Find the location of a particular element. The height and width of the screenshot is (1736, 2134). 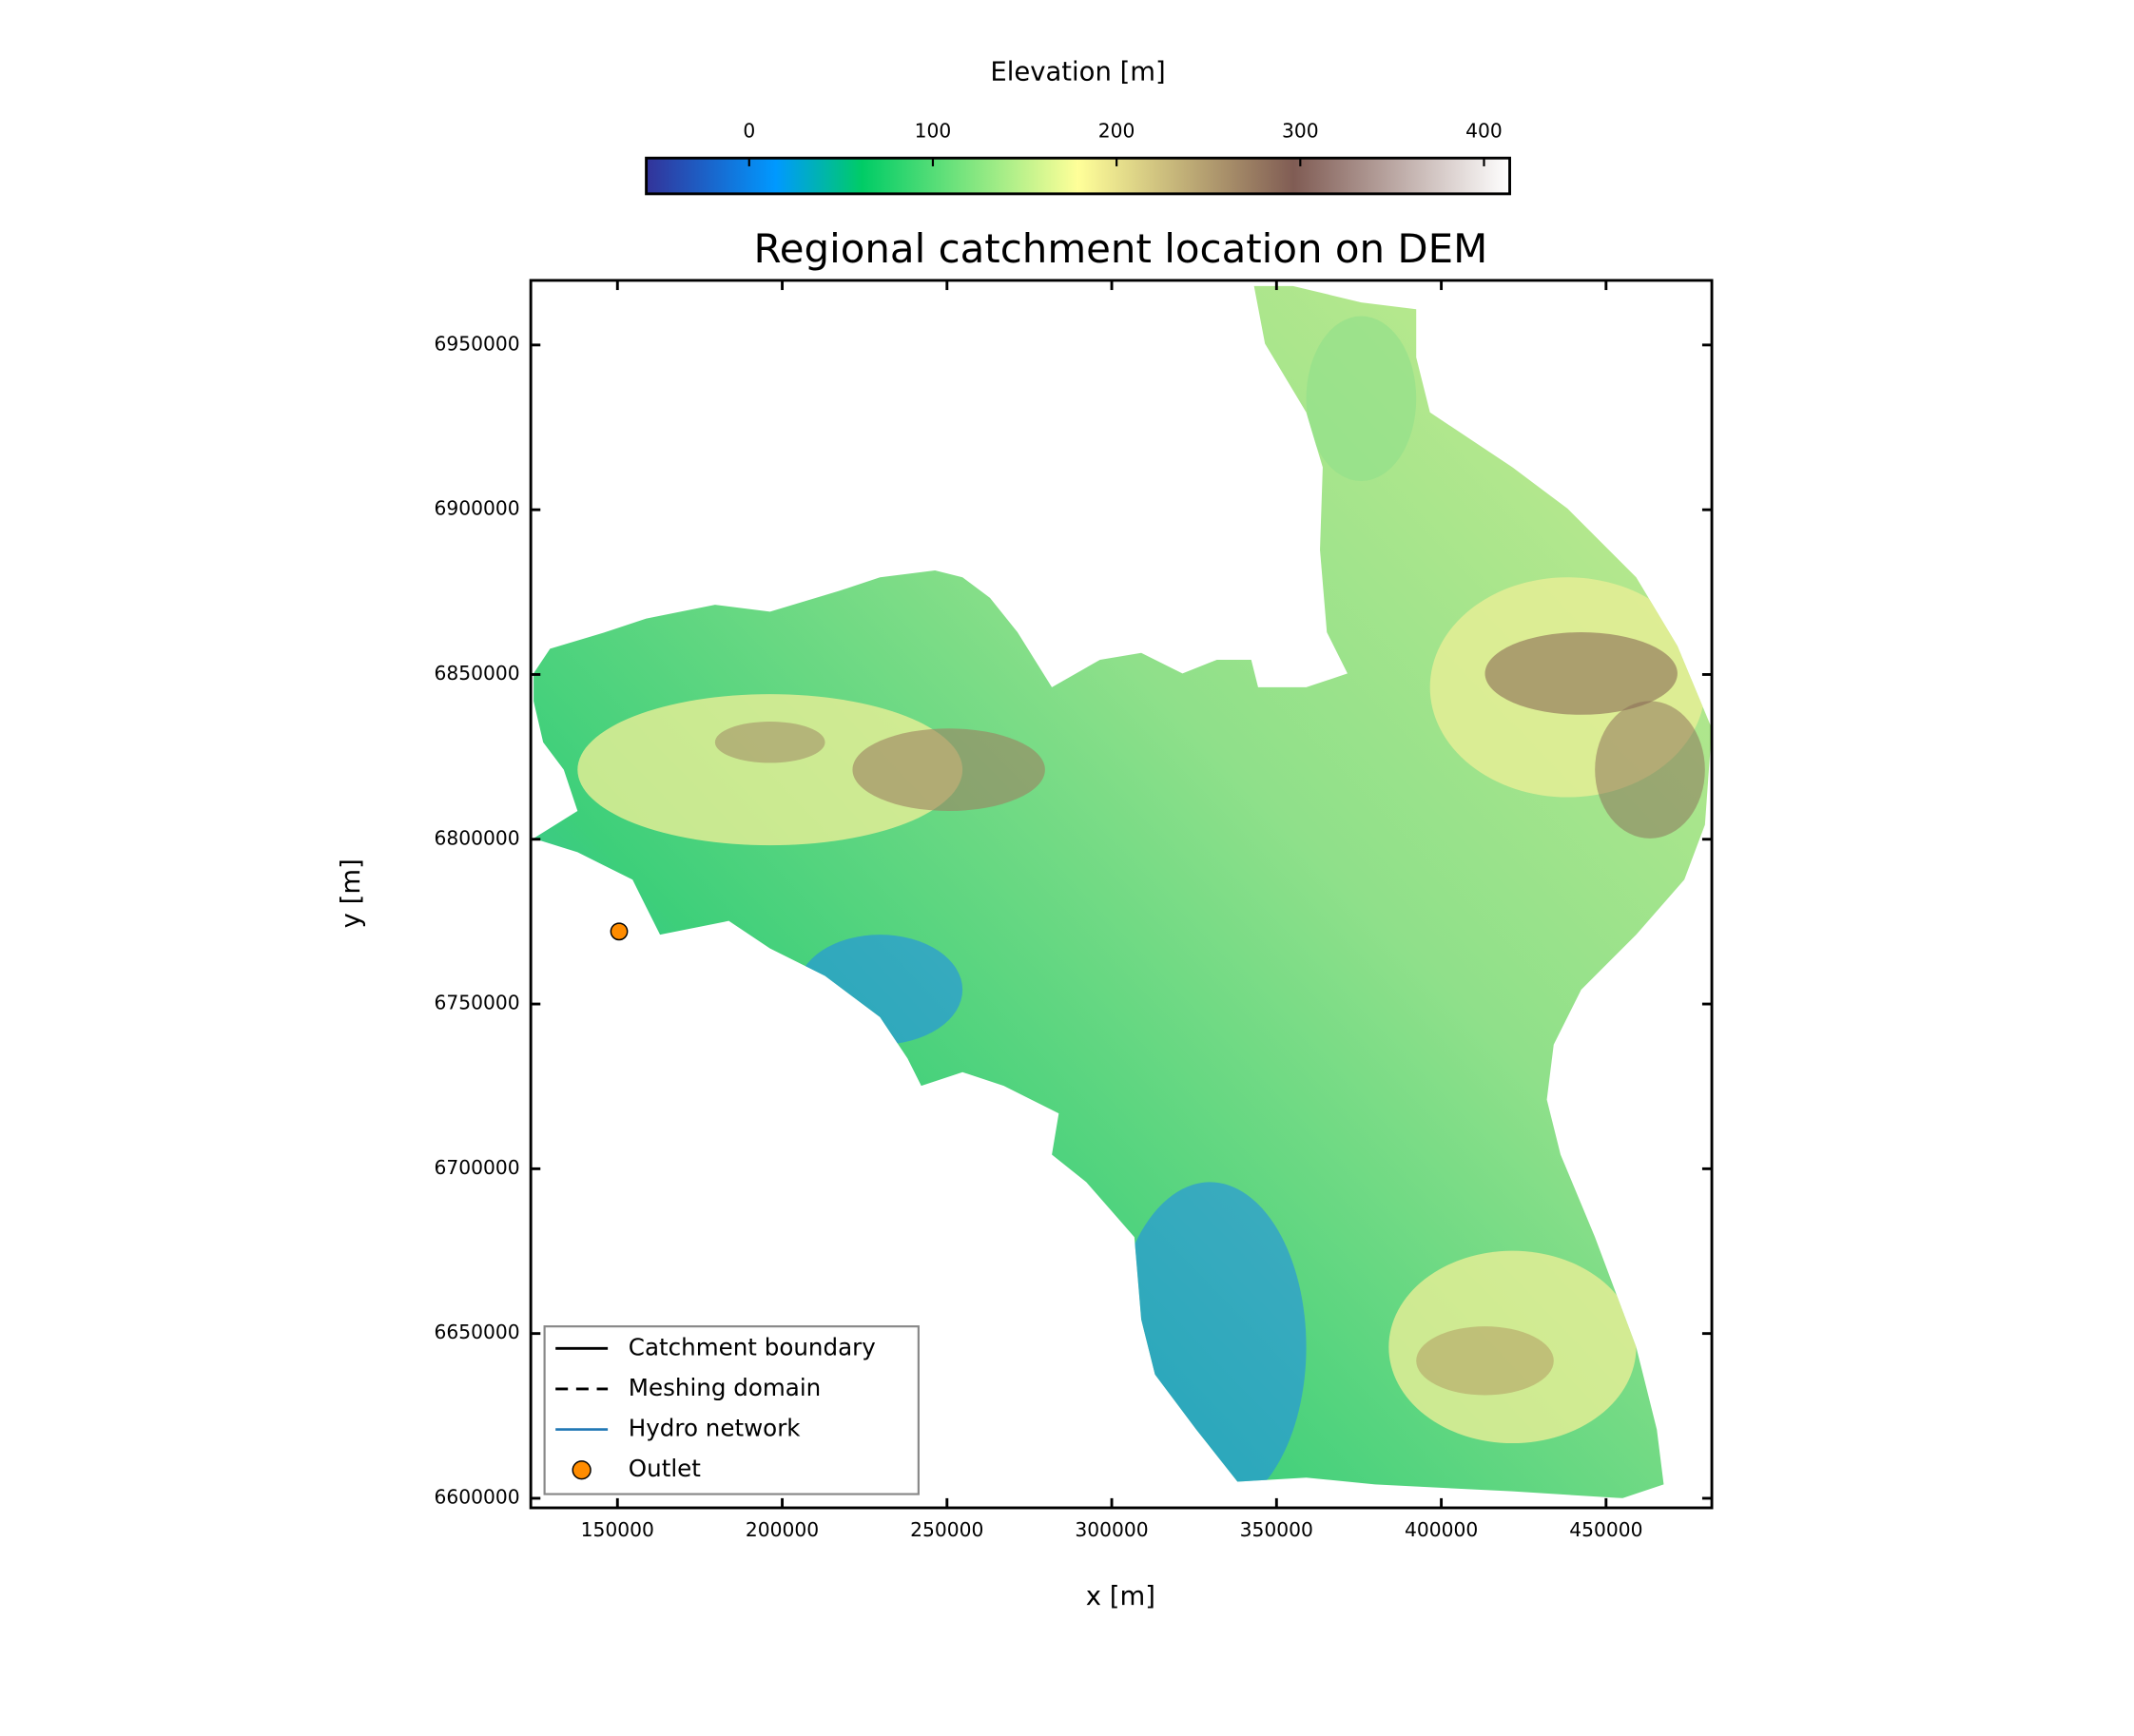

colorbar-tick-label: 200 is located at coordinates (1116, 131).